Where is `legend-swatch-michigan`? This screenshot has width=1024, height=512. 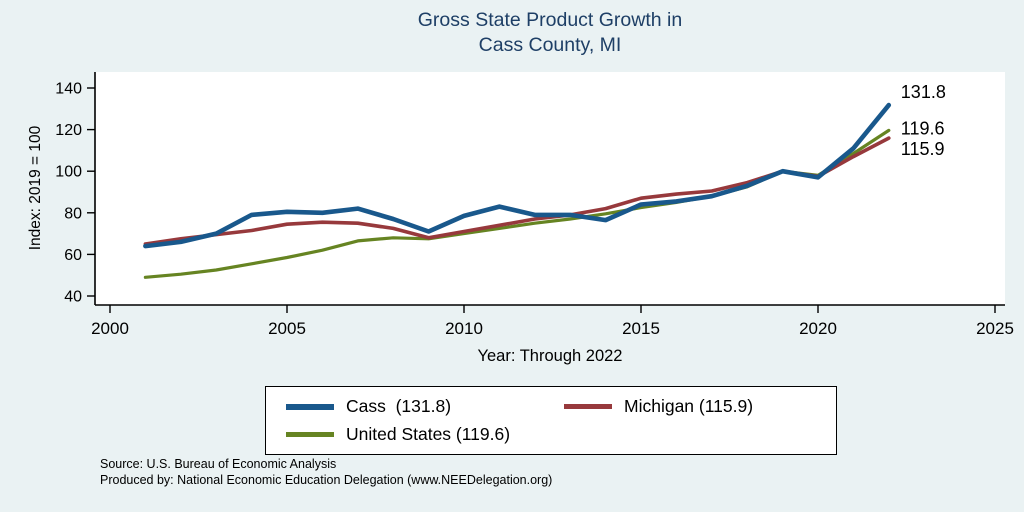 legend-swatch-michigan is located at coordinates (588, 406).